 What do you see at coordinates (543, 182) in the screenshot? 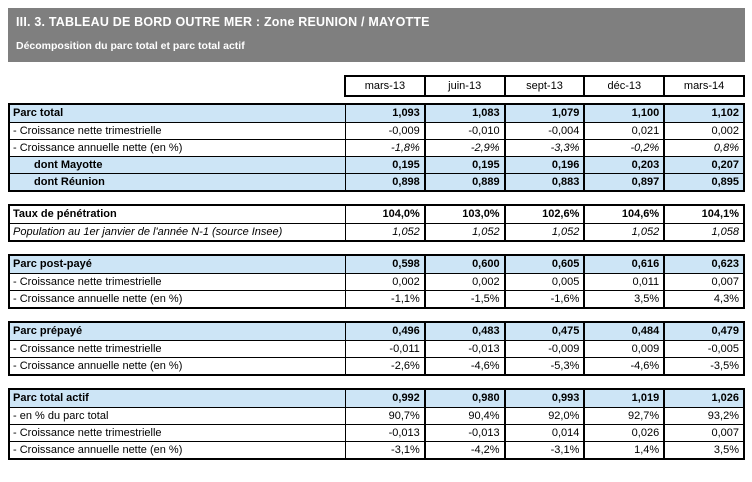
I see `cell-value: 0,883` at bounding box center [543, 182].